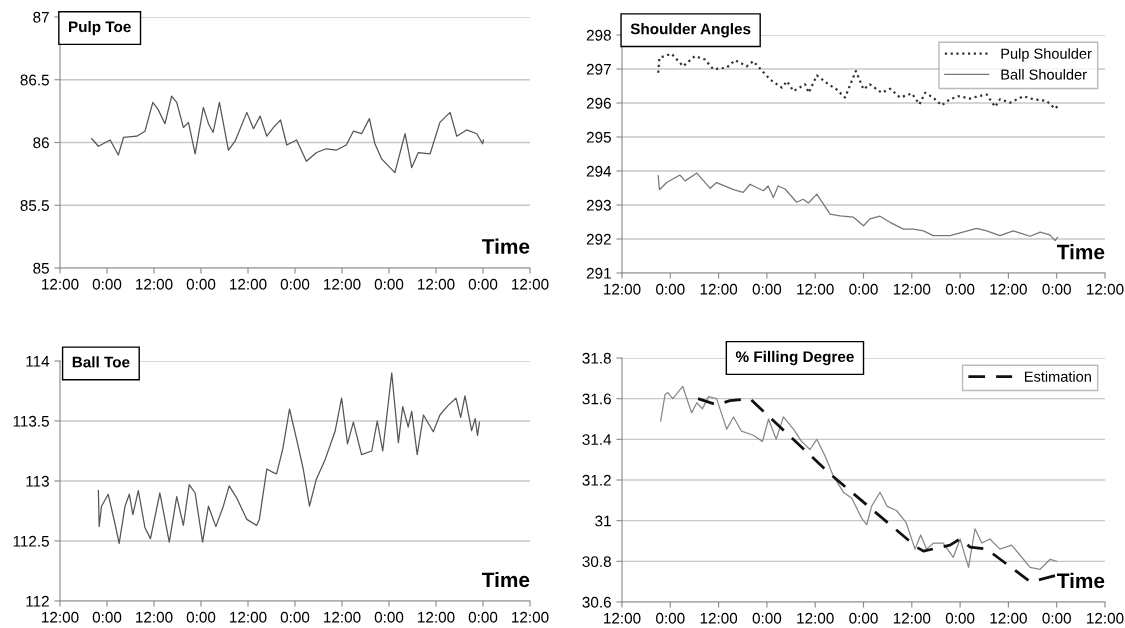 This screenshot has height=628, width=1125. What do you see at coordinates (598, 103) in the screenshot?
I see `y-tick-label: 296` at bounding box center [598, 103].